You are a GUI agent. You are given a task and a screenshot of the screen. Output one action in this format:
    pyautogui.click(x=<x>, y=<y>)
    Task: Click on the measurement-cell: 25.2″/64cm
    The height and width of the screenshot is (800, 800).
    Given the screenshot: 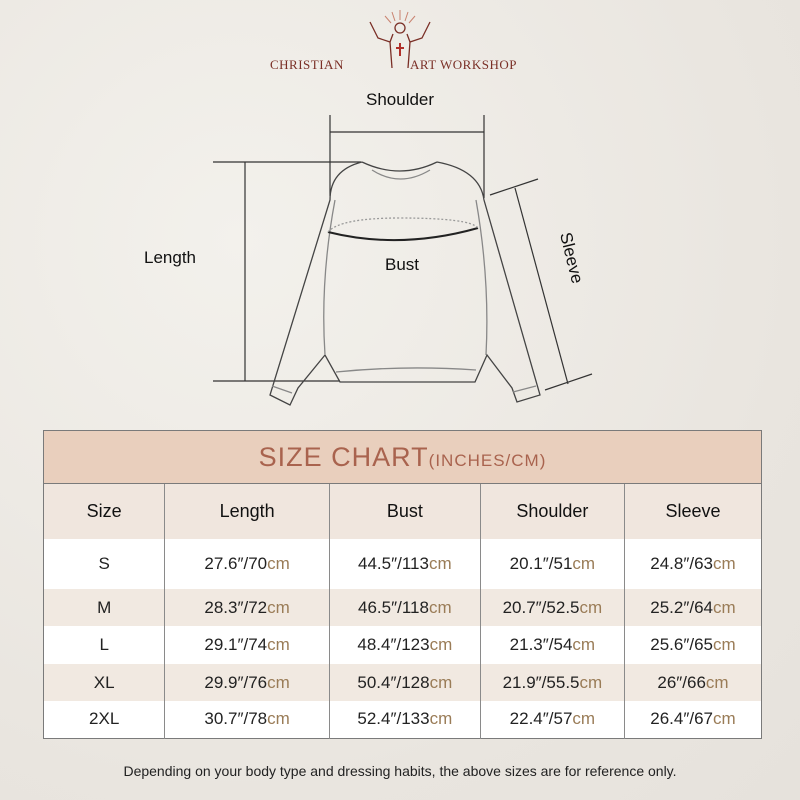 What is the action you would take?
    pyautogui.click(x=692, y=607)
    